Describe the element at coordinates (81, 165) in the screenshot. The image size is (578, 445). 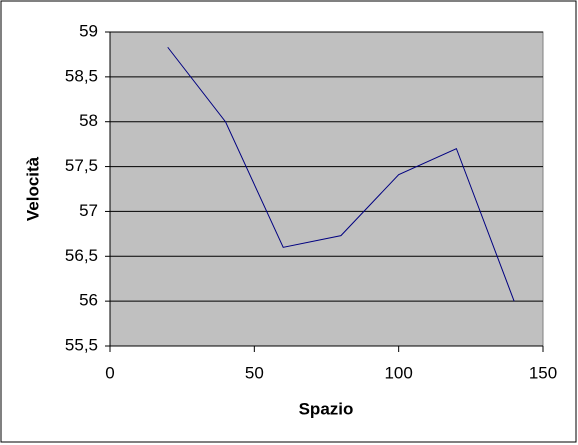
I see `y-tick-label: 57,5` at that location.